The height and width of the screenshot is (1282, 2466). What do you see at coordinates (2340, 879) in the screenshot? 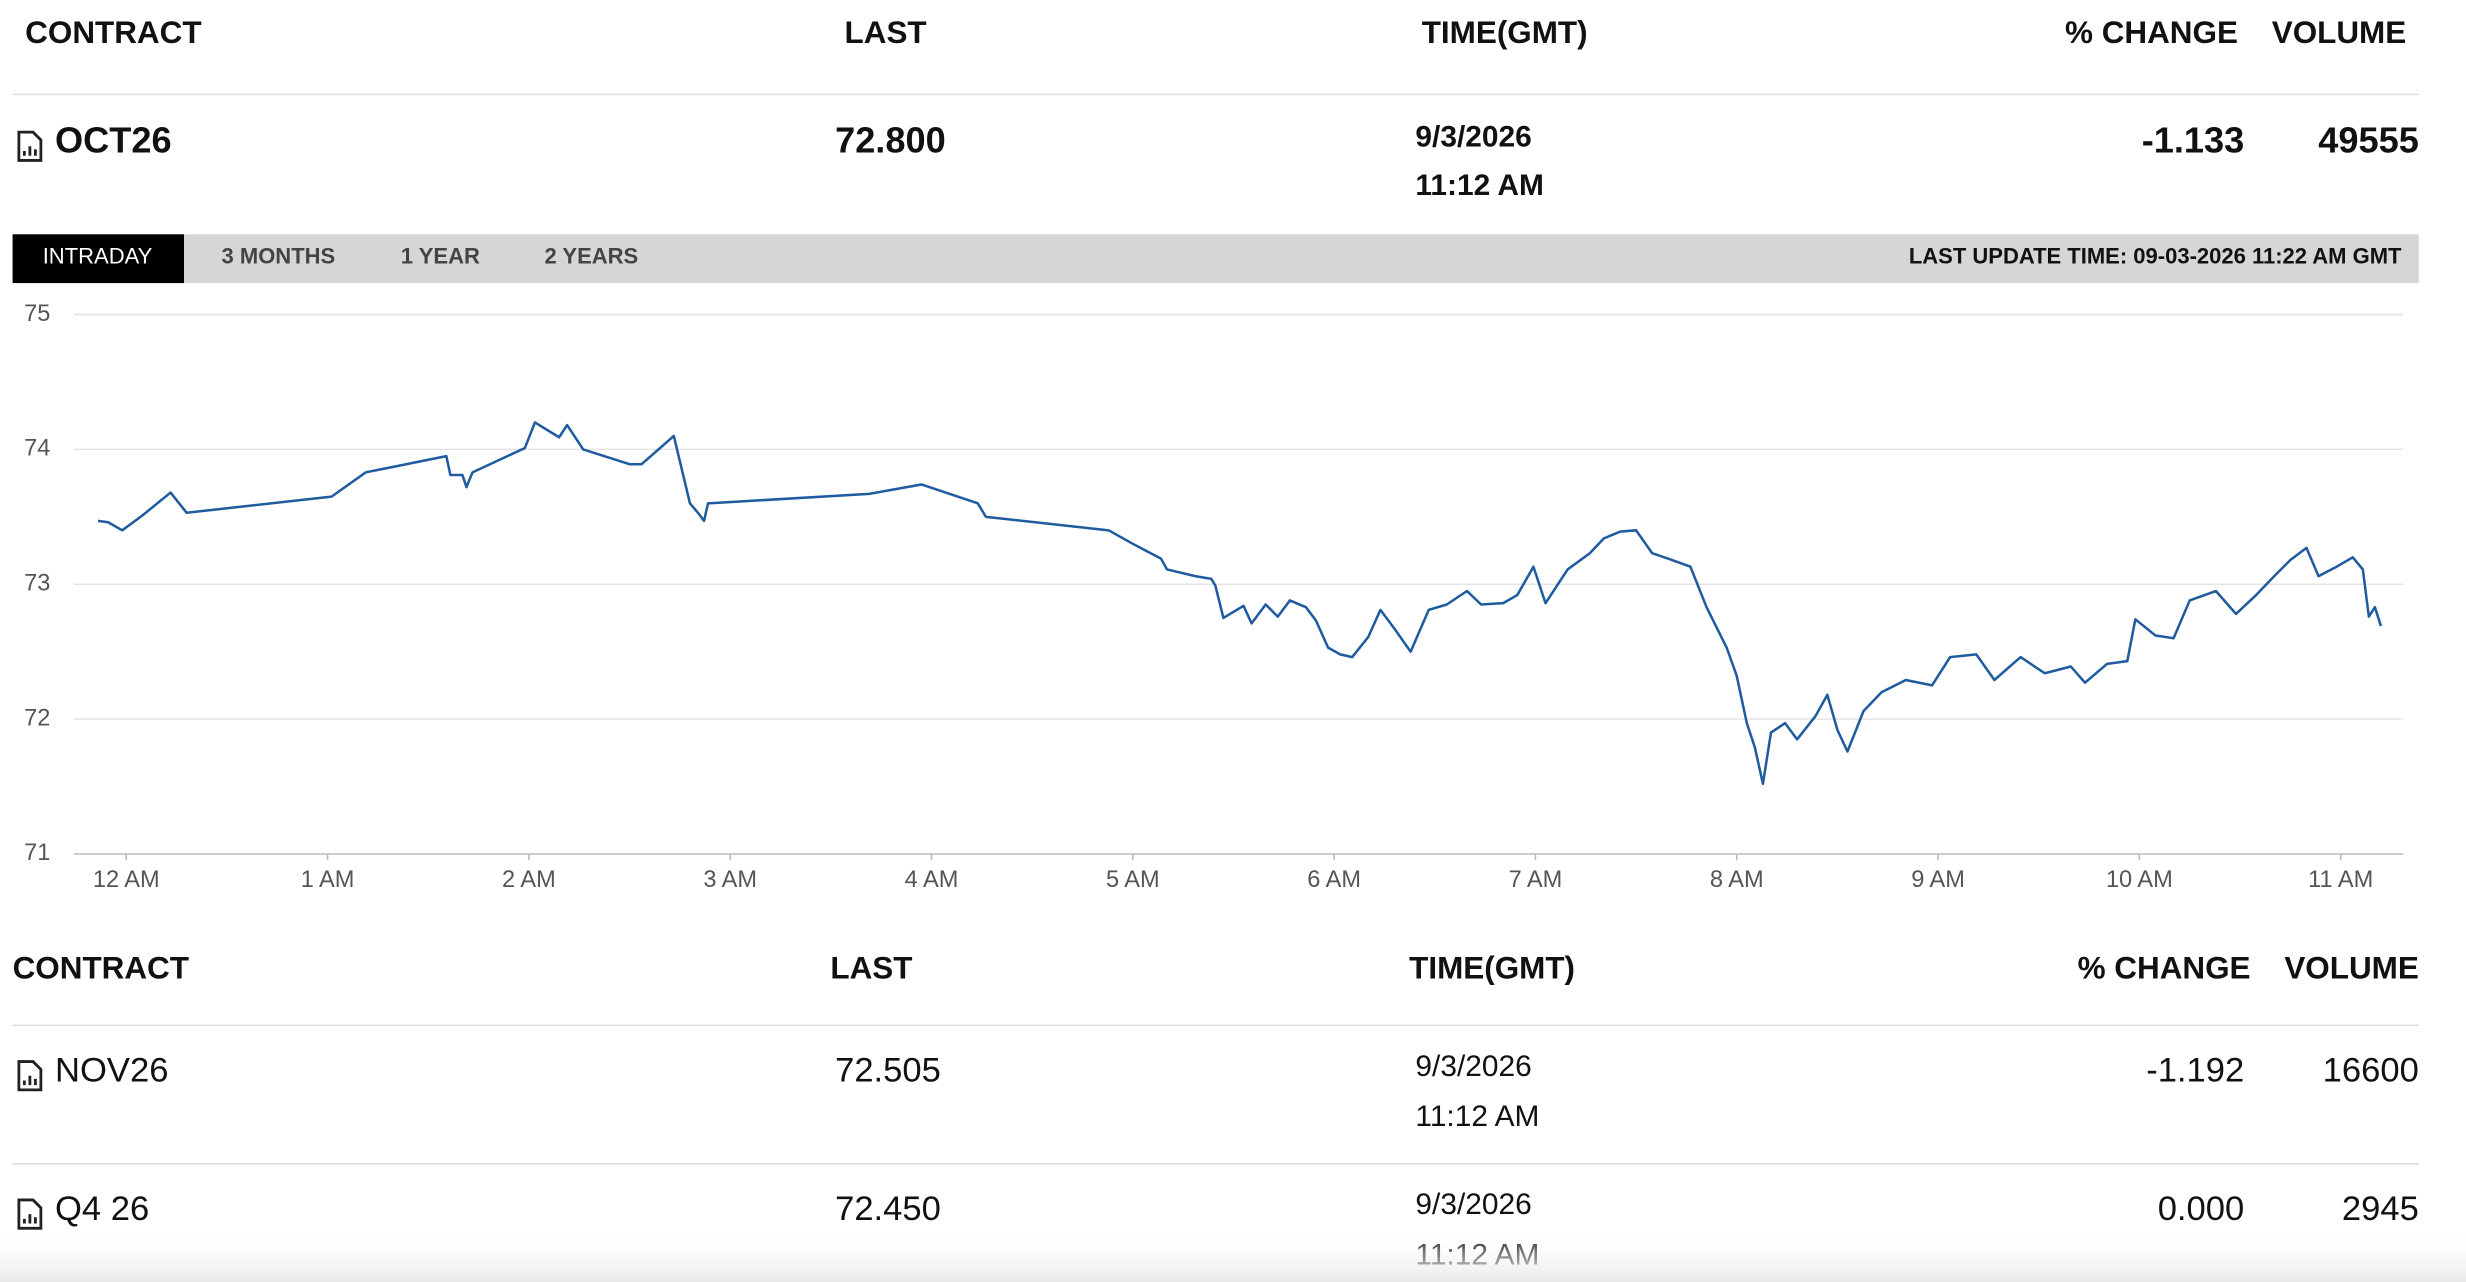
I see `x-tick-label: 11 AM` at bounding box center [2340, 879].